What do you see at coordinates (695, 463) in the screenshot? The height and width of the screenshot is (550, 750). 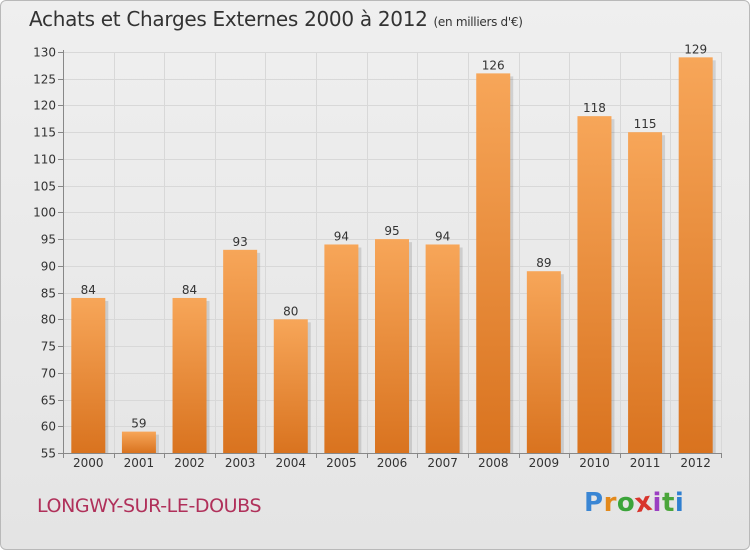 I see `x-tick-label: 2012` at bounding box center [695, 463].